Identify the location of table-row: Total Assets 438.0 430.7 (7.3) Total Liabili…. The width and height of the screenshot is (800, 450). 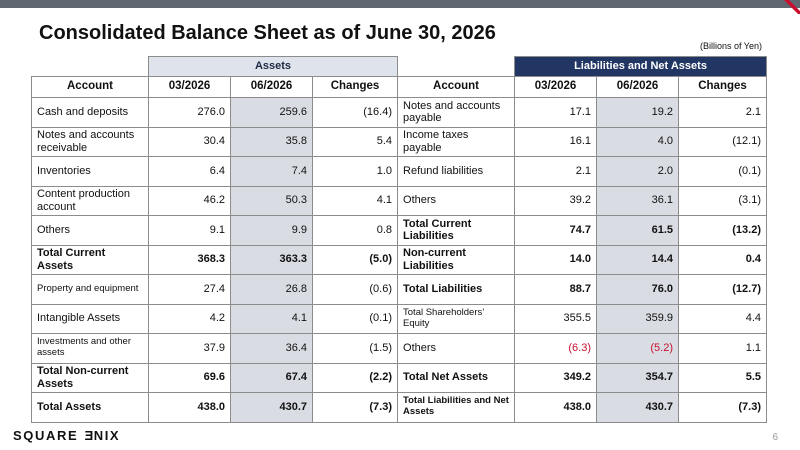
(399, 407).